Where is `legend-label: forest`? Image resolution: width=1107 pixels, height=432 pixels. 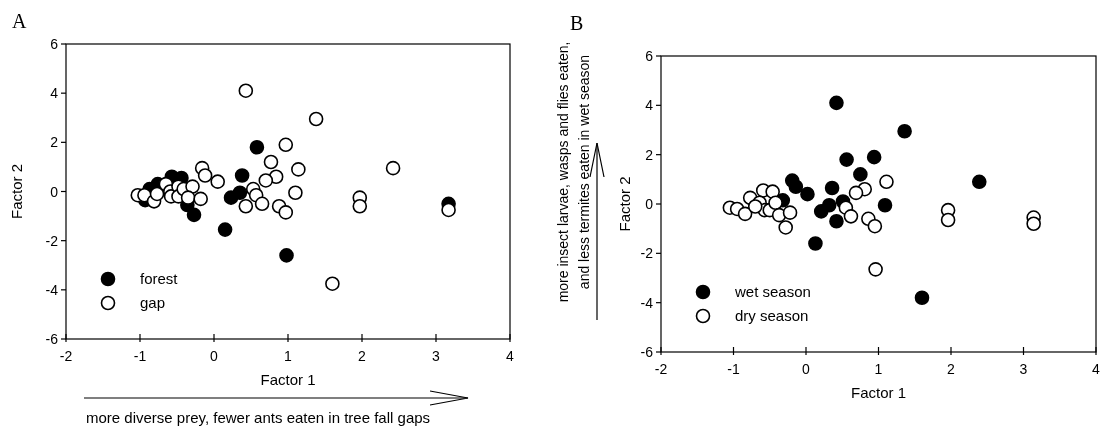 legend-label: forest is located at coordinates (159, 278).